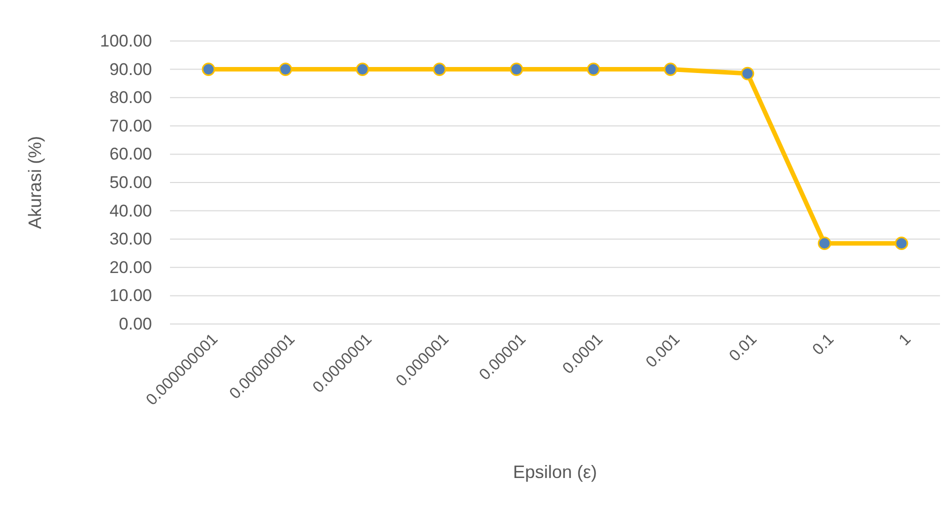  What do you see at coordinates (743, 347) in the screenshot?
I see `x-tick-label: 0.01` at bounding box center [743, 347].